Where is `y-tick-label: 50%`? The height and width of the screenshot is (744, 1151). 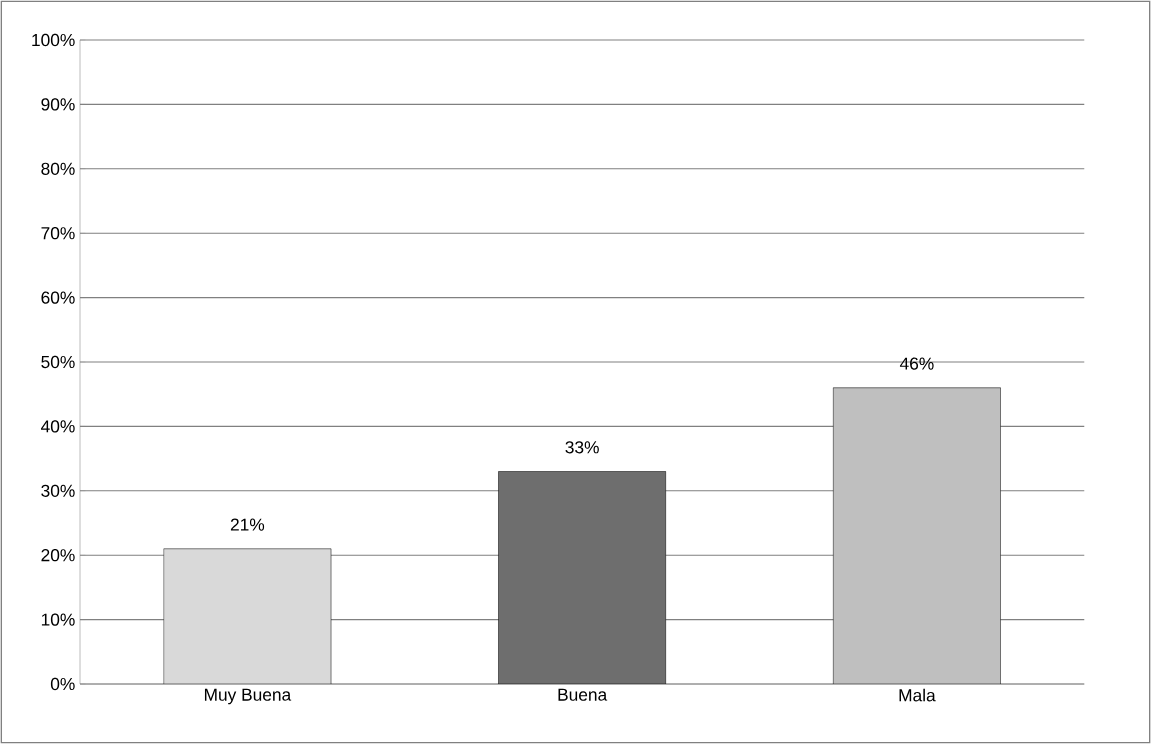 y-tick-label: 50% is located at coordinates (58, 362).